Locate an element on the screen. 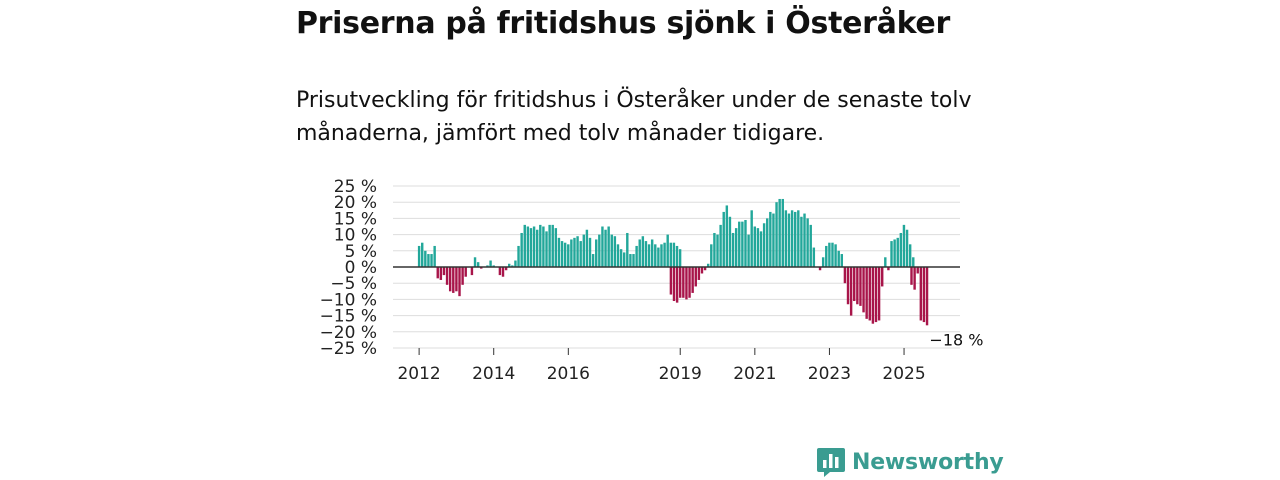 Image resolution: width=1280 pixels, height=480 pixels. brand-logo: Newsworthy is located at coordinates (910, 462).